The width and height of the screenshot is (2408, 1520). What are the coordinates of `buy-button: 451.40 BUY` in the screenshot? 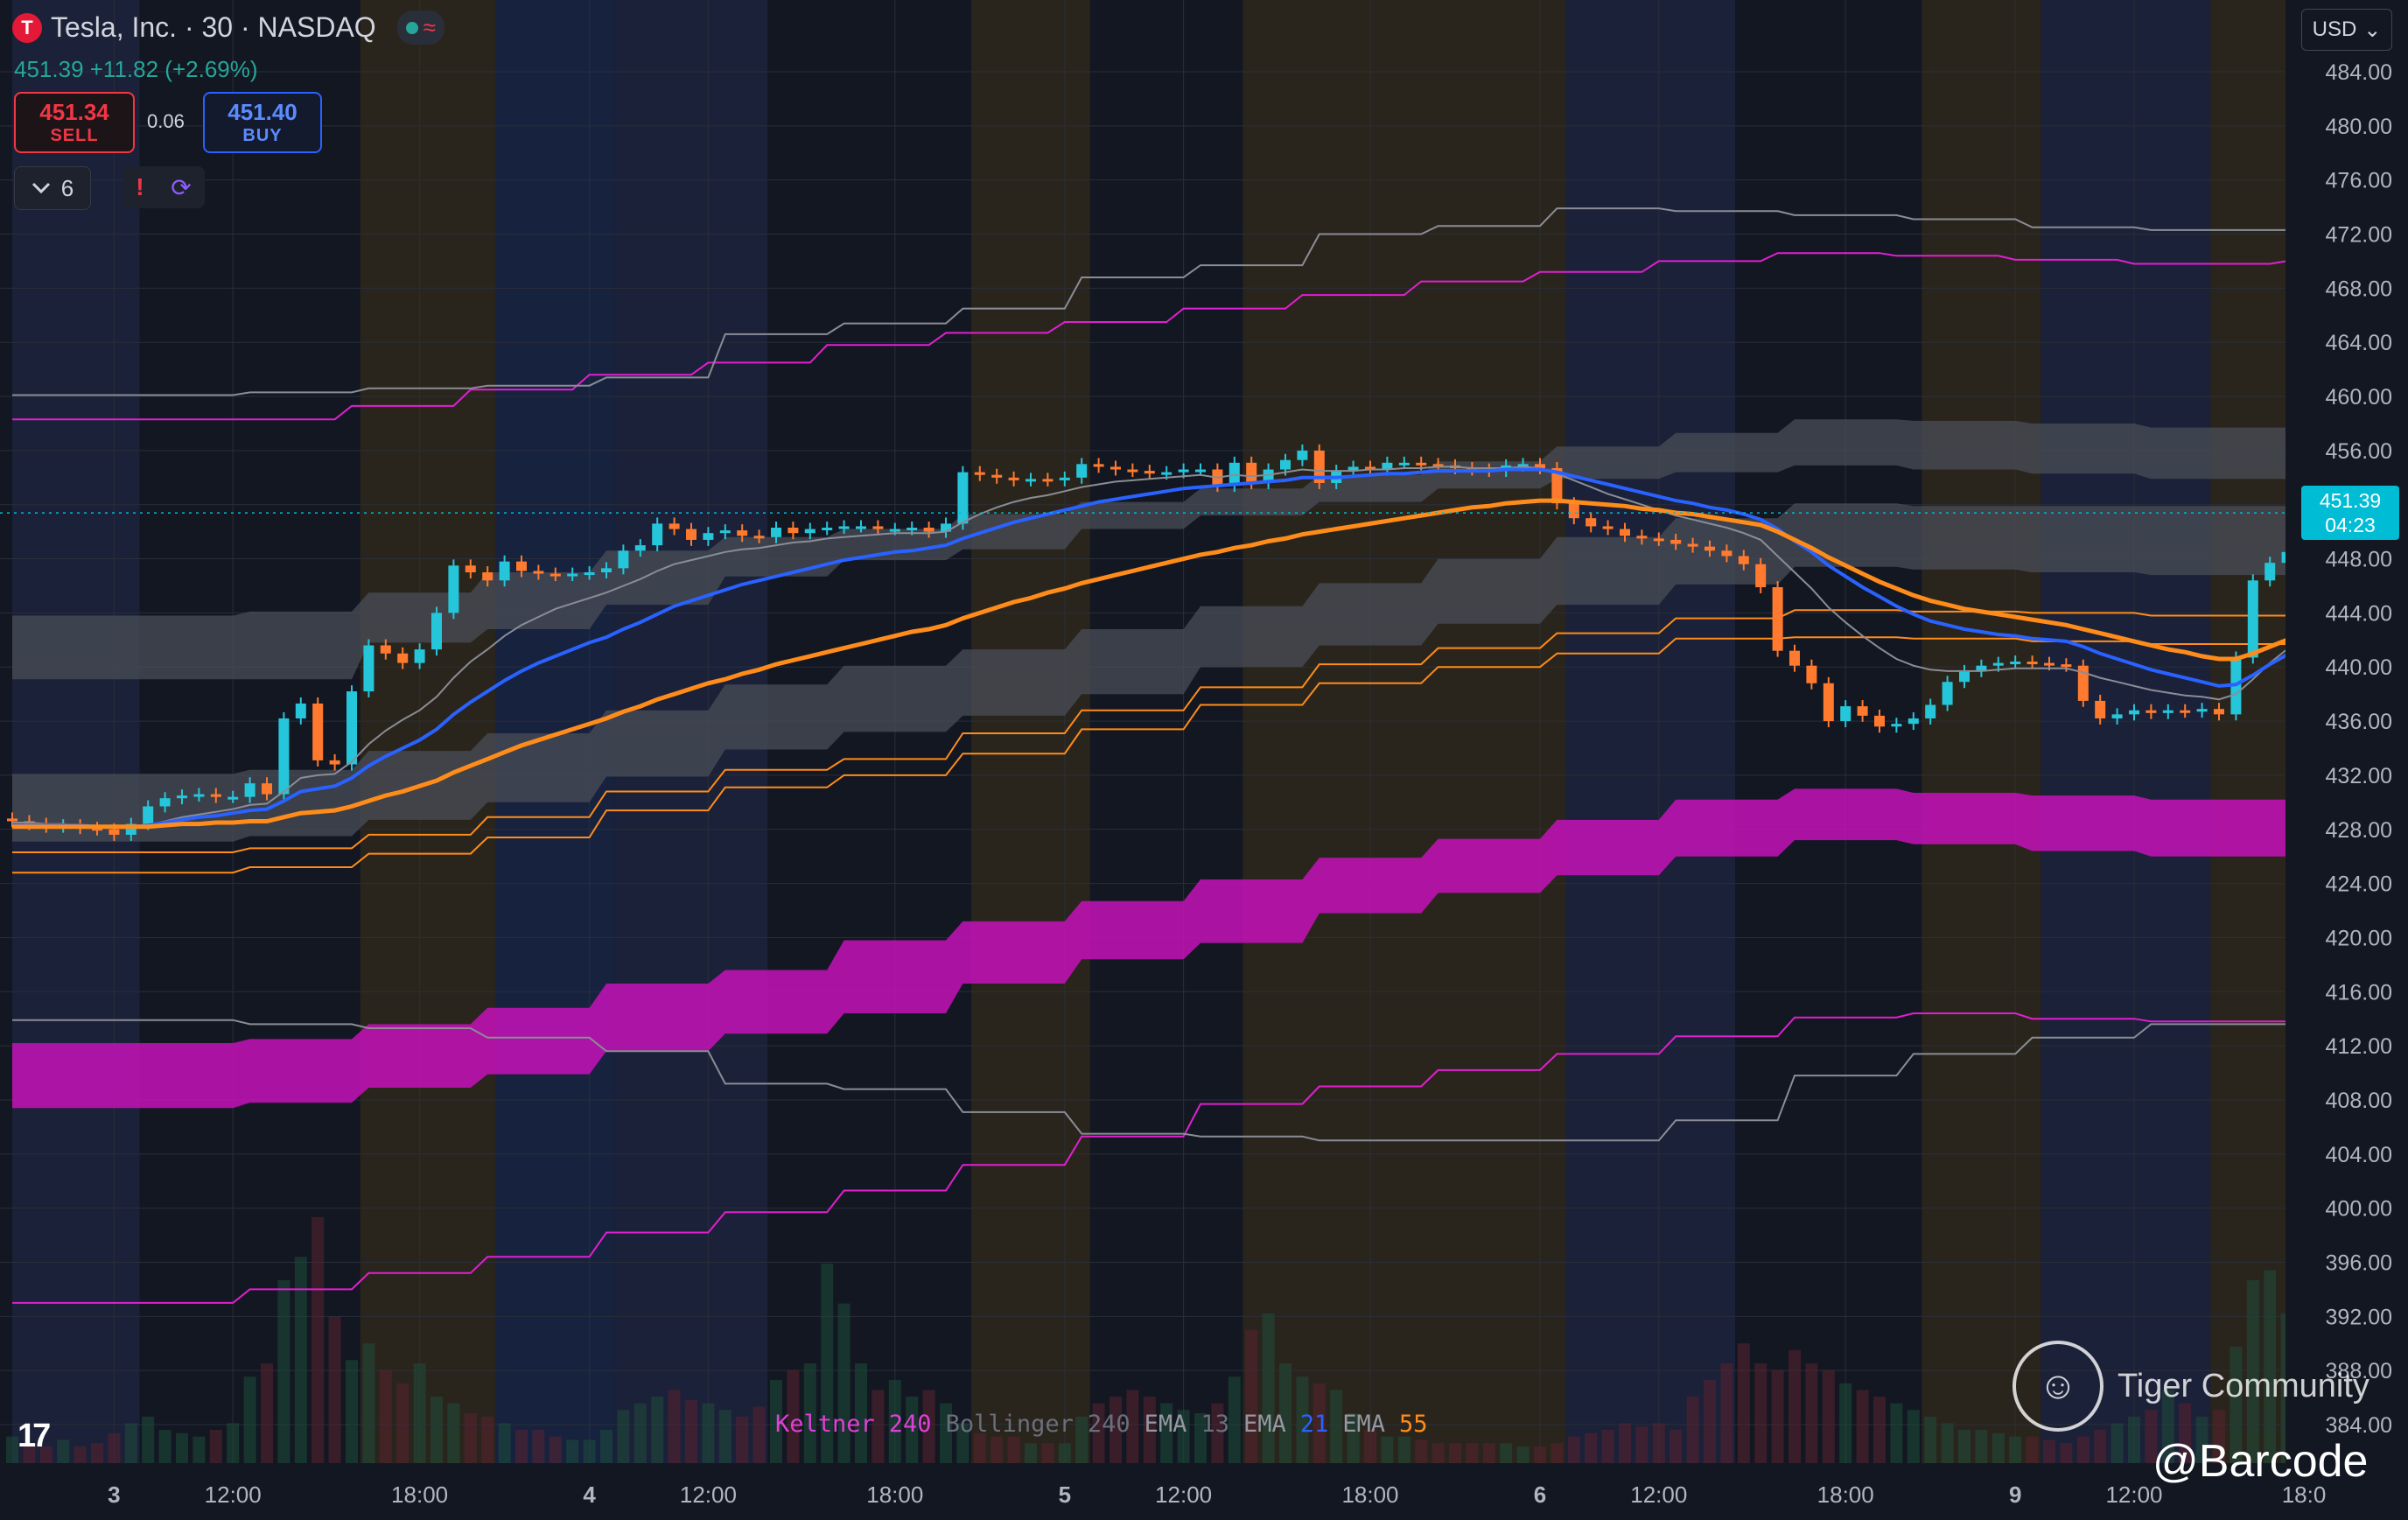 It's located at (262, 122).